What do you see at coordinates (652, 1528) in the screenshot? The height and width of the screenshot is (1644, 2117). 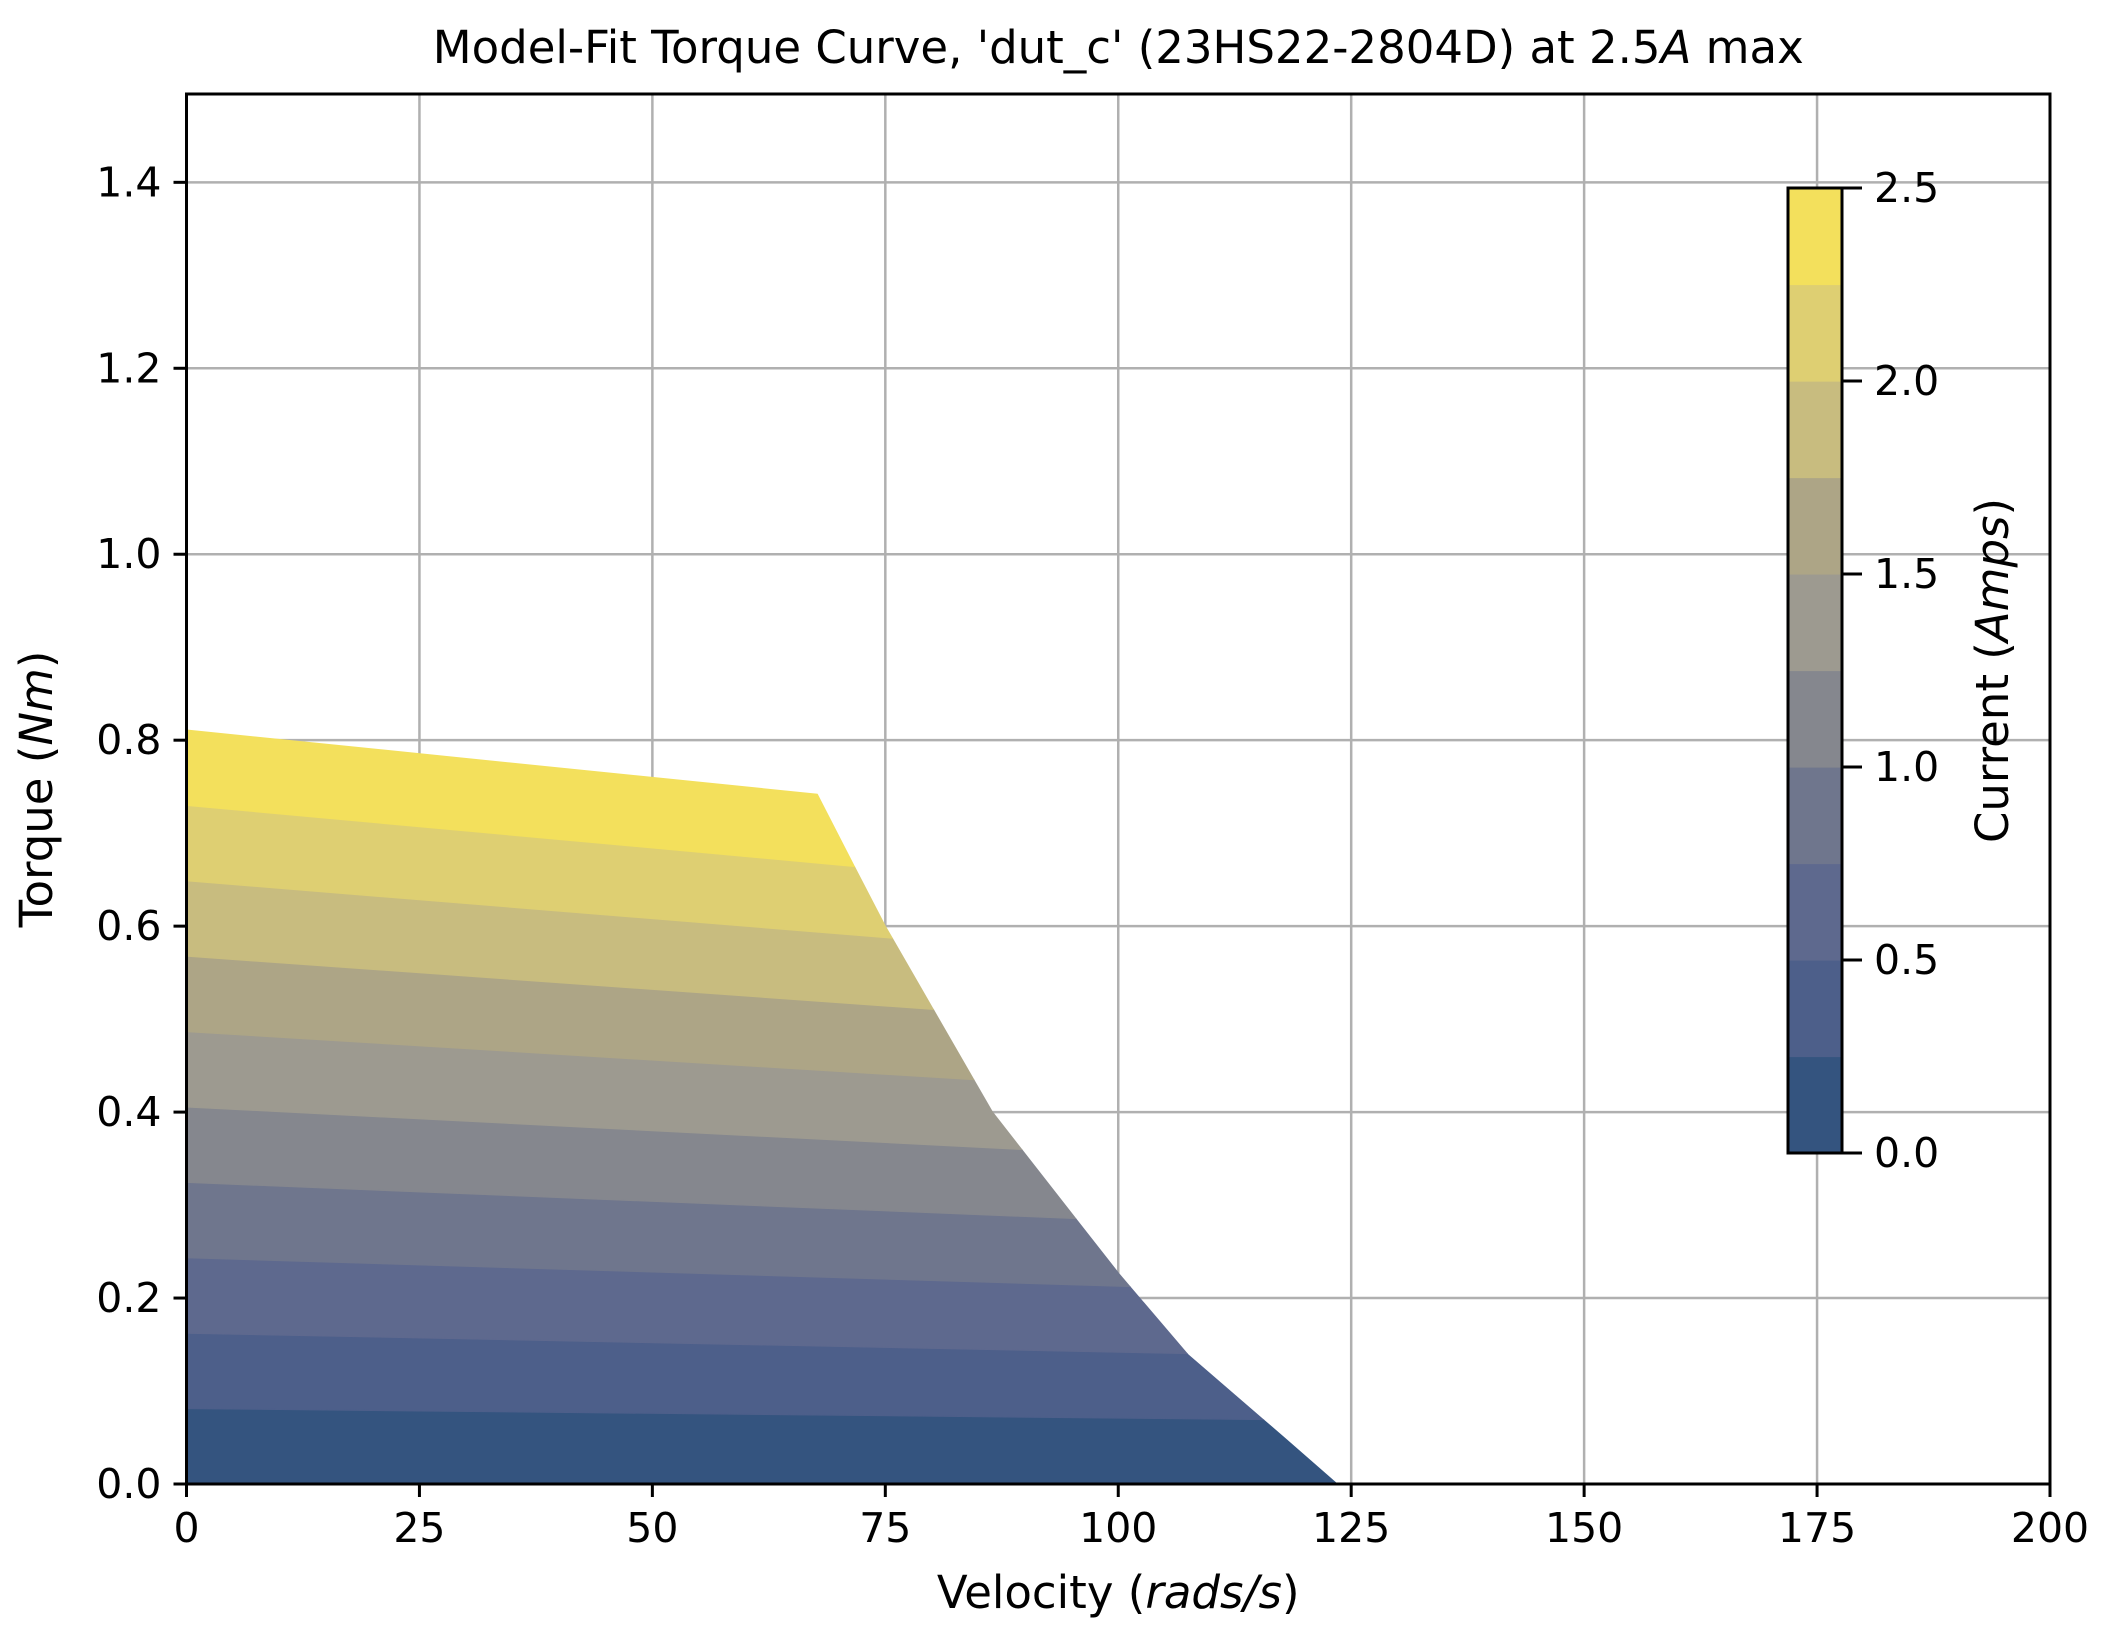 I see `x-tick-label: 50` at bounding box center [652, 1528].